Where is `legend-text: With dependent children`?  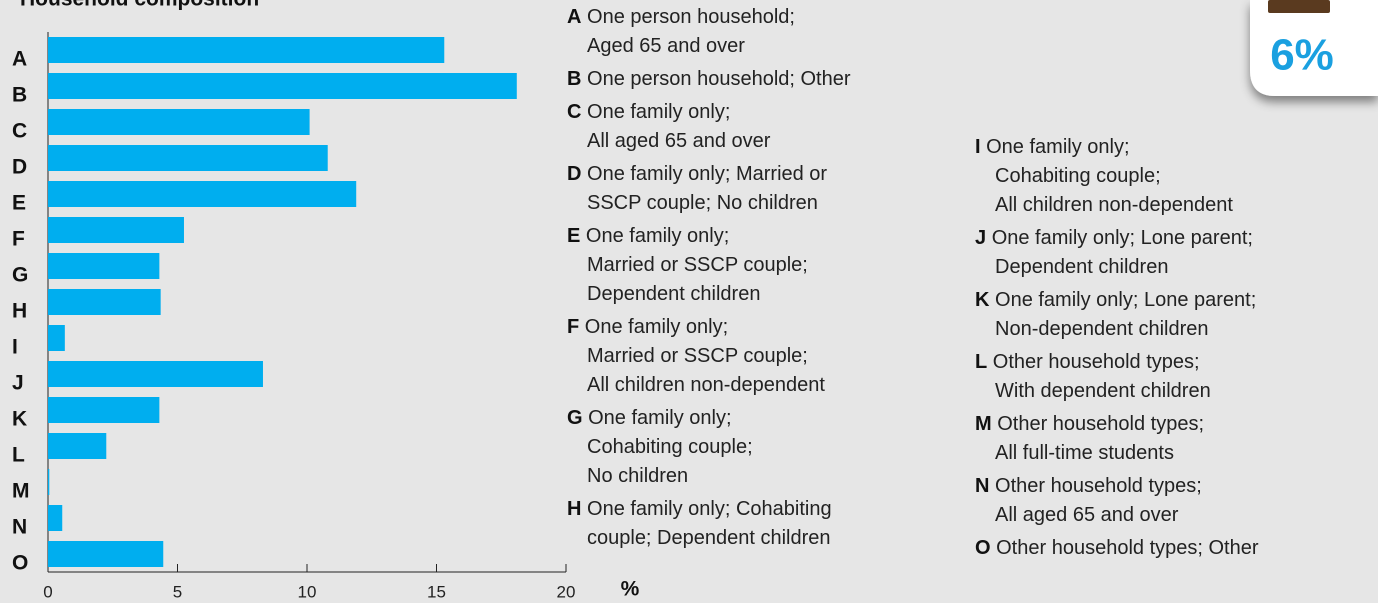 legend-text: With dependent children is located at coordinates (1103, 391).